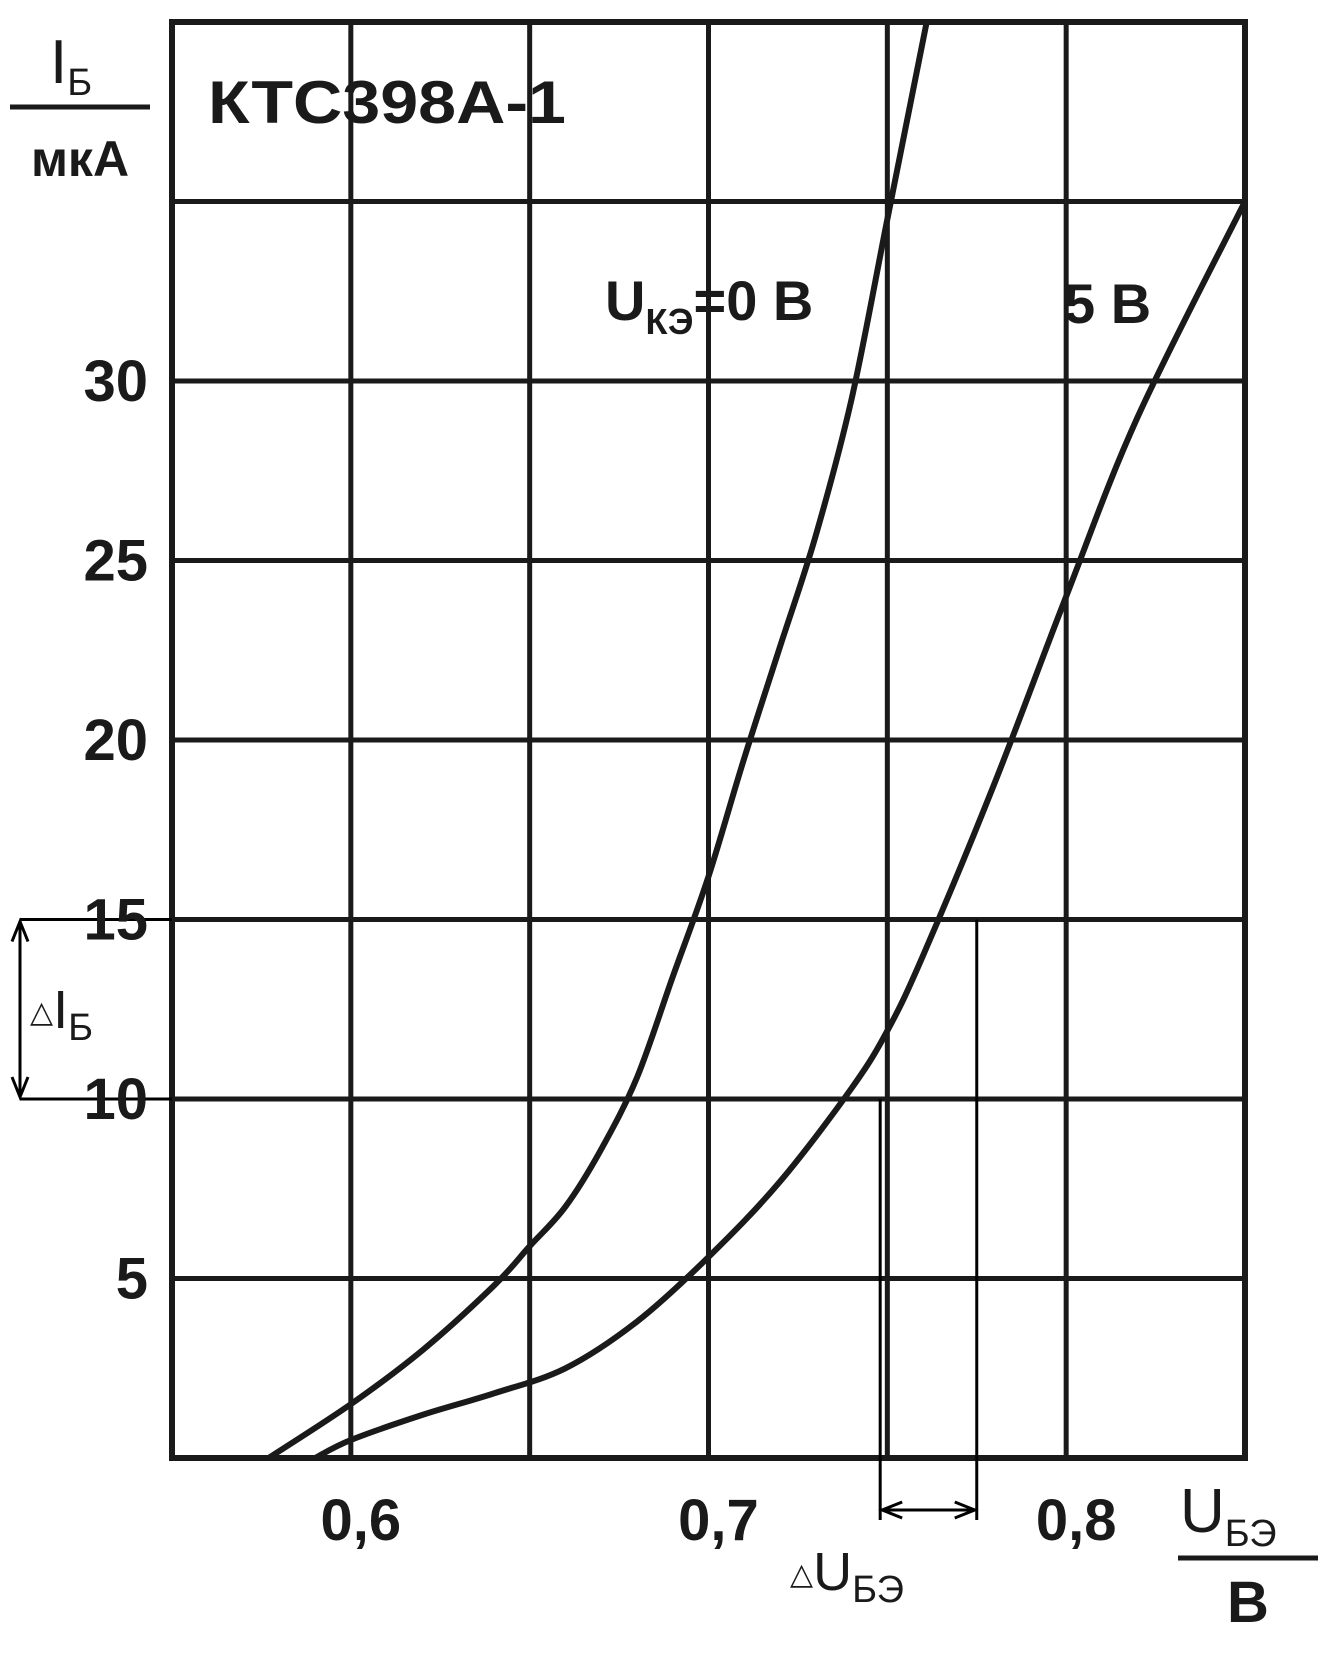 This screenshot has width=1344, height=1660. I want to click on series-label-uke-0: UКЭ=0 В, so click(709, 305).